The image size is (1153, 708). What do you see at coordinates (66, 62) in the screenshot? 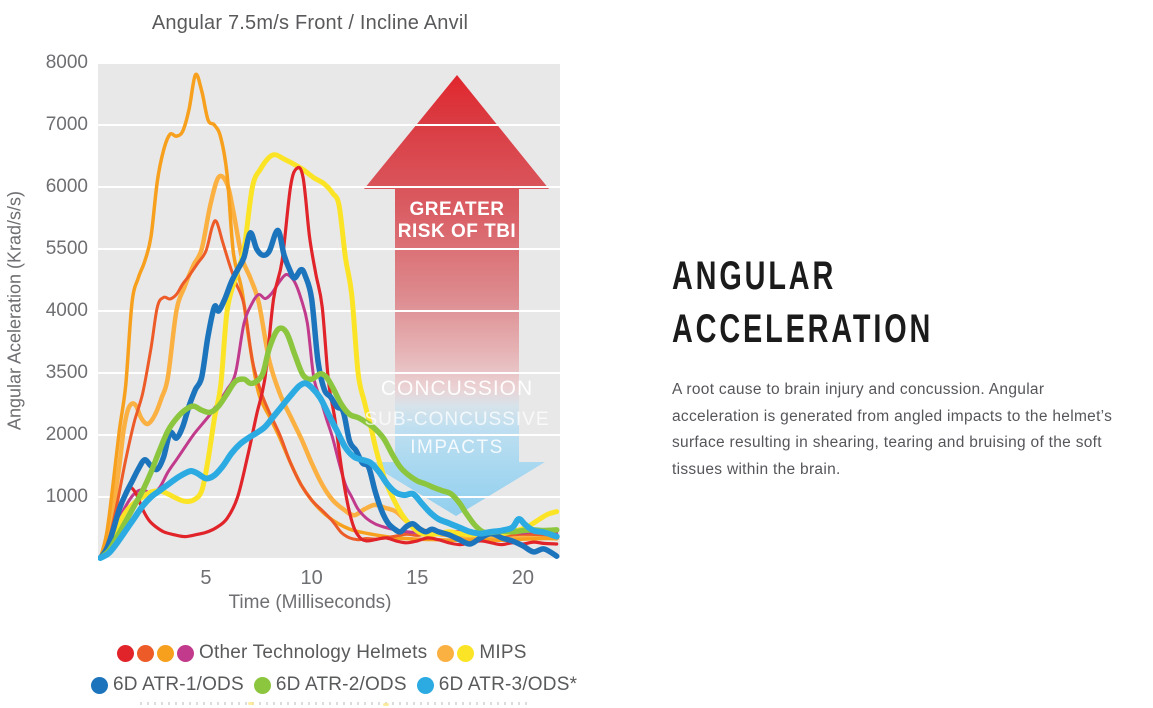
I see `y-tick-label: 8000` at bounding box center [66, 62].